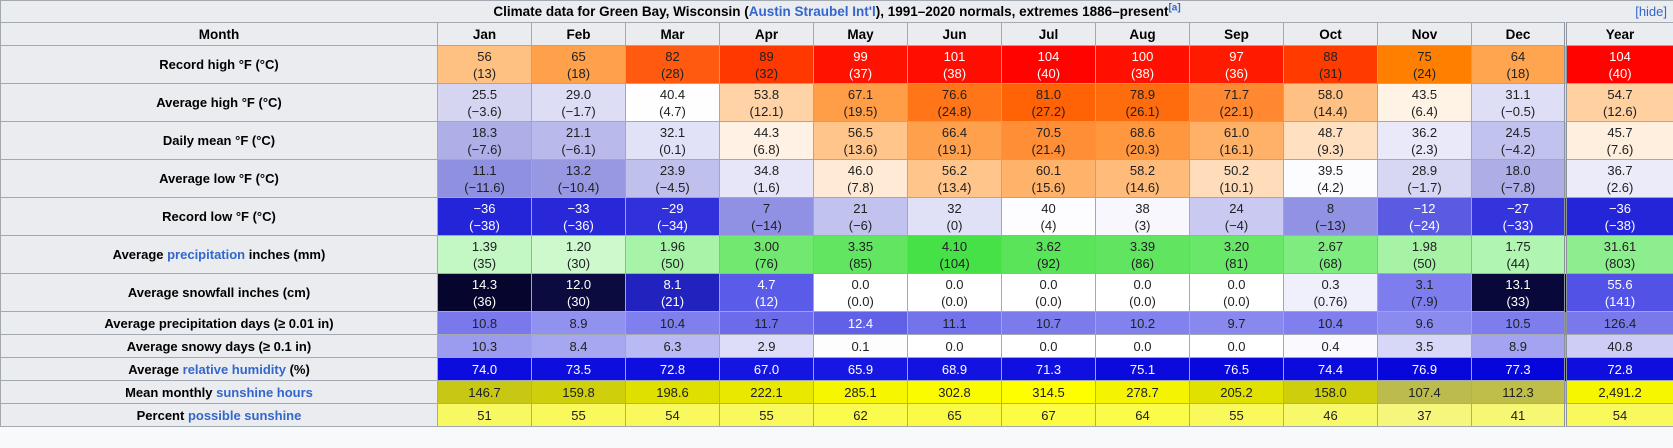 This screenshot has width=1673, height=448. I want to click on month-cell: 1.39 (35), so click(484, 254).